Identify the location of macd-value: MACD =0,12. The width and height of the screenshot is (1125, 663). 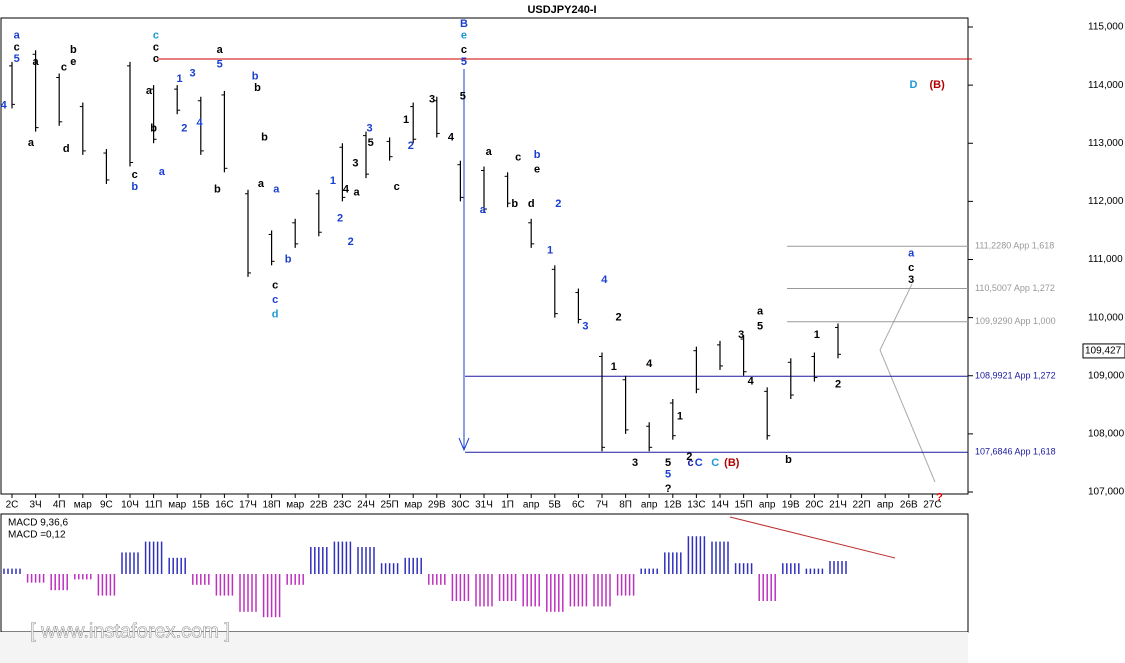
(37, 535).